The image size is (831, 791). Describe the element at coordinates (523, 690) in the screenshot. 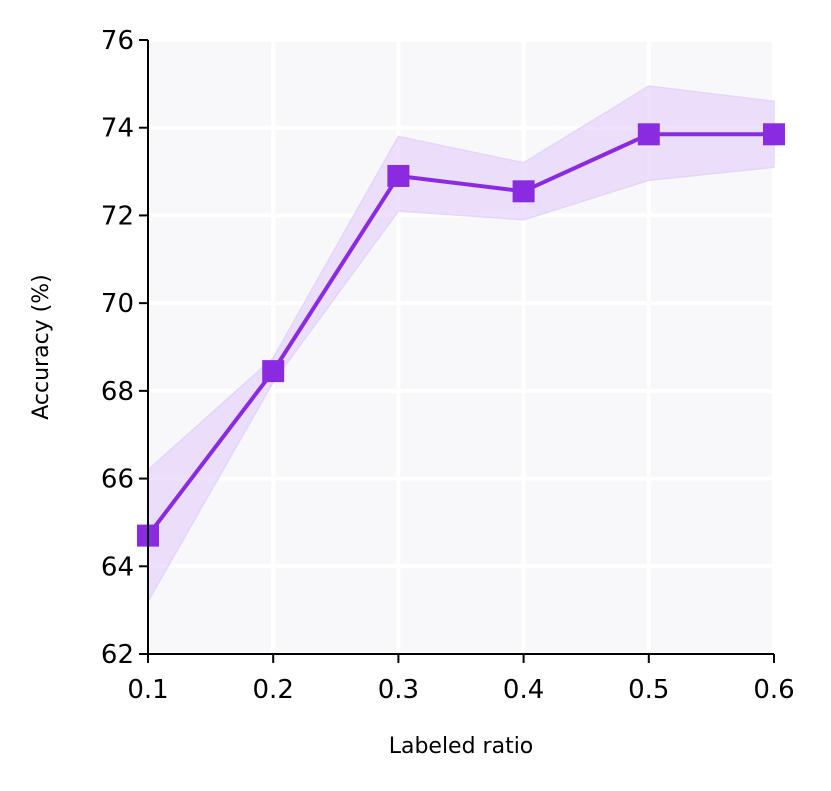

I see `x-tick-label: 0.4` at that location.